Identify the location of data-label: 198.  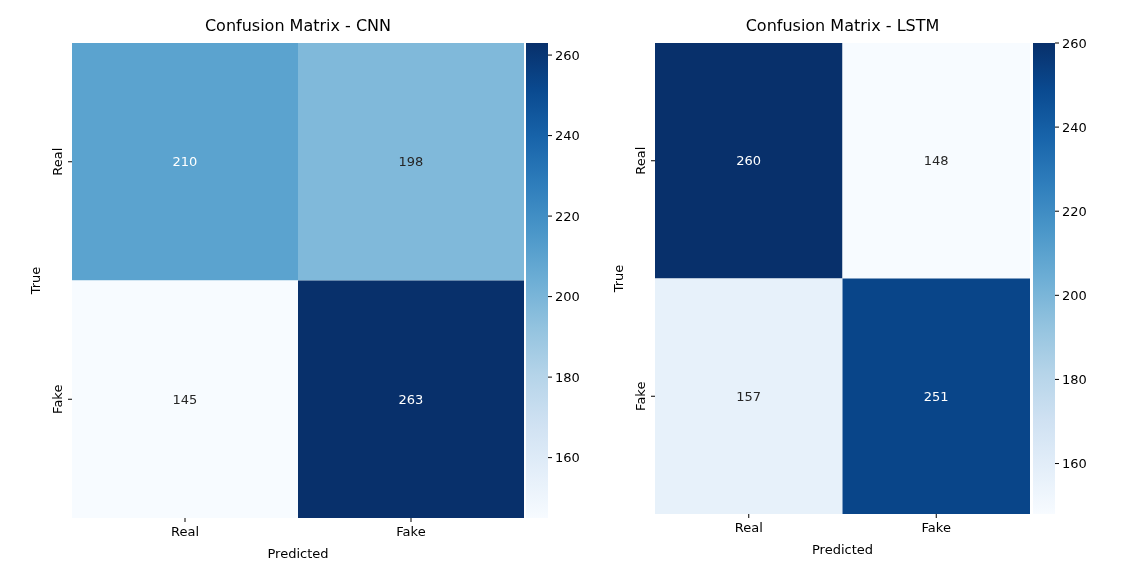
(411, 162).